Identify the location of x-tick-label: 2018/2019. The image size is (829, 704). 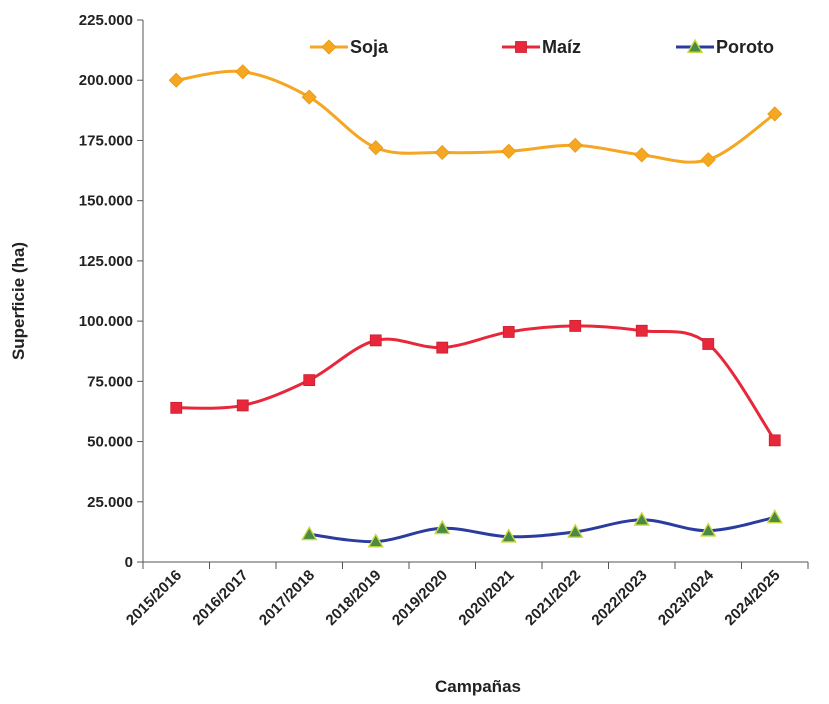
(353, 598).